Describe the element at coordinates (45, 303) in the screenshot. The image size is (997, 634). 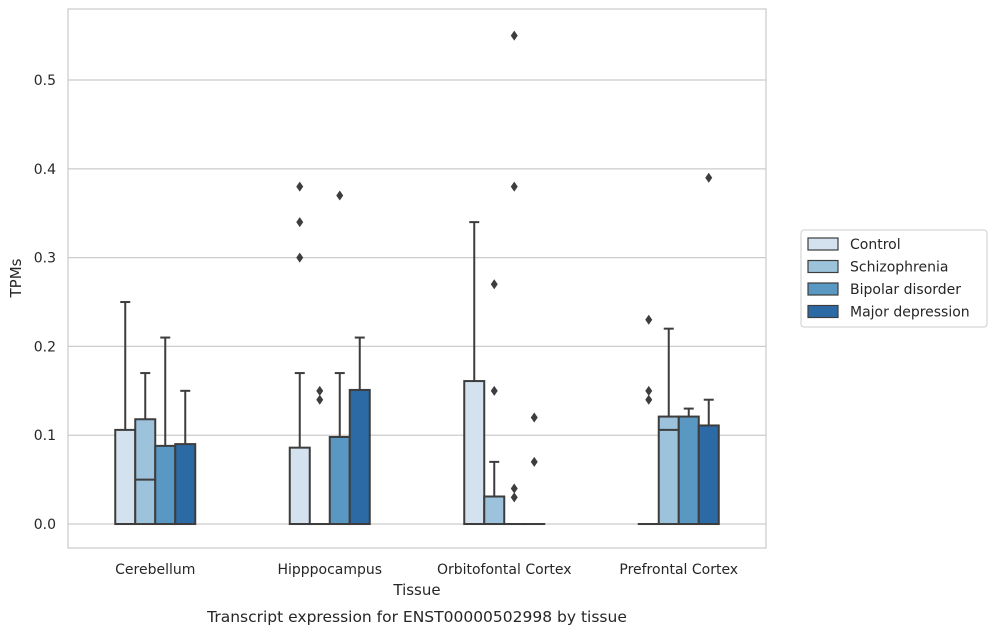
I see `y-axis-ticks: 0.0 0.1 0.2 0.3 0.4 0.5` at that location.